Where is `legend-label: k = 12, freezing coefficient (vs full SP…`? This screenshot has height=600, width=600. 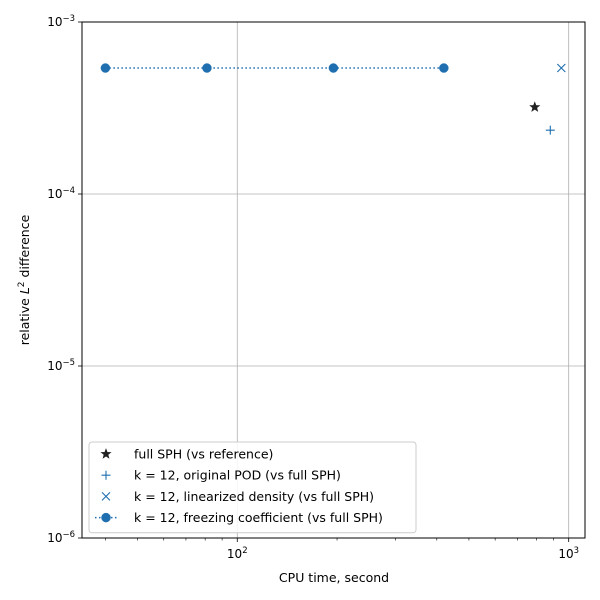 legend-label: k = 12, freezing coefficient (vs full SP… is located at coordinates (258, 517).